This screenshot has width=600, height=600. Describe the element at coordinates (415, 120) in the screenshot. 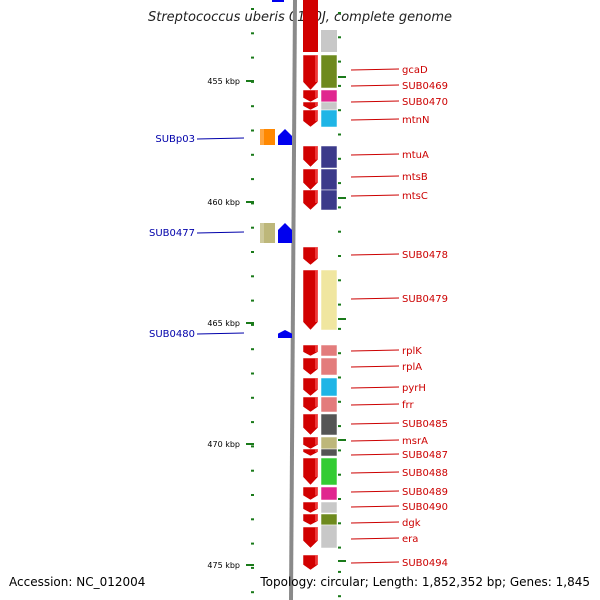

I see `gene-label-mtnN: mtnN` at that location.